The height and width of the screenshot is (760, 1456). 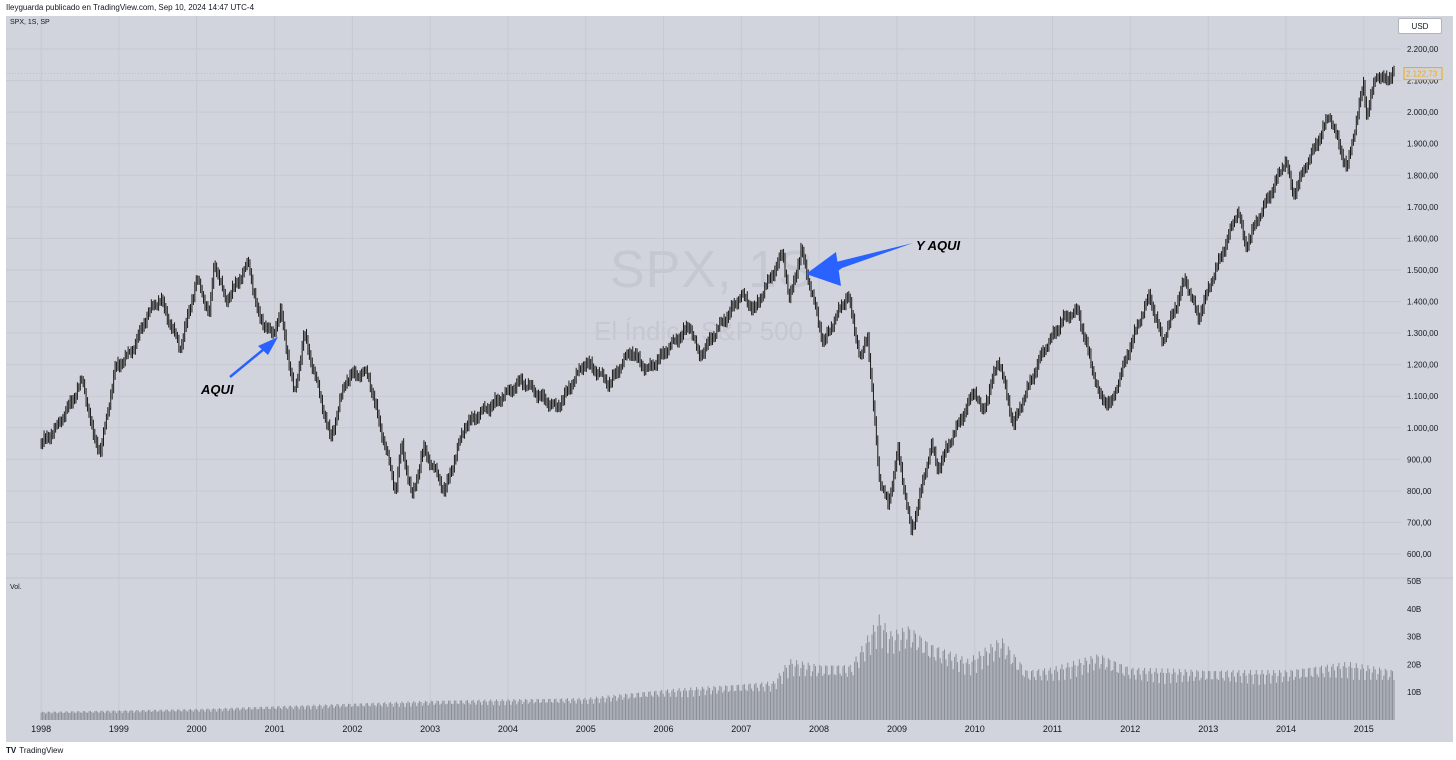 What do you see at coordinates (586, 729) in the screenshot?
I see `x-tick-label: 2005` at bounding box center [586, 729].